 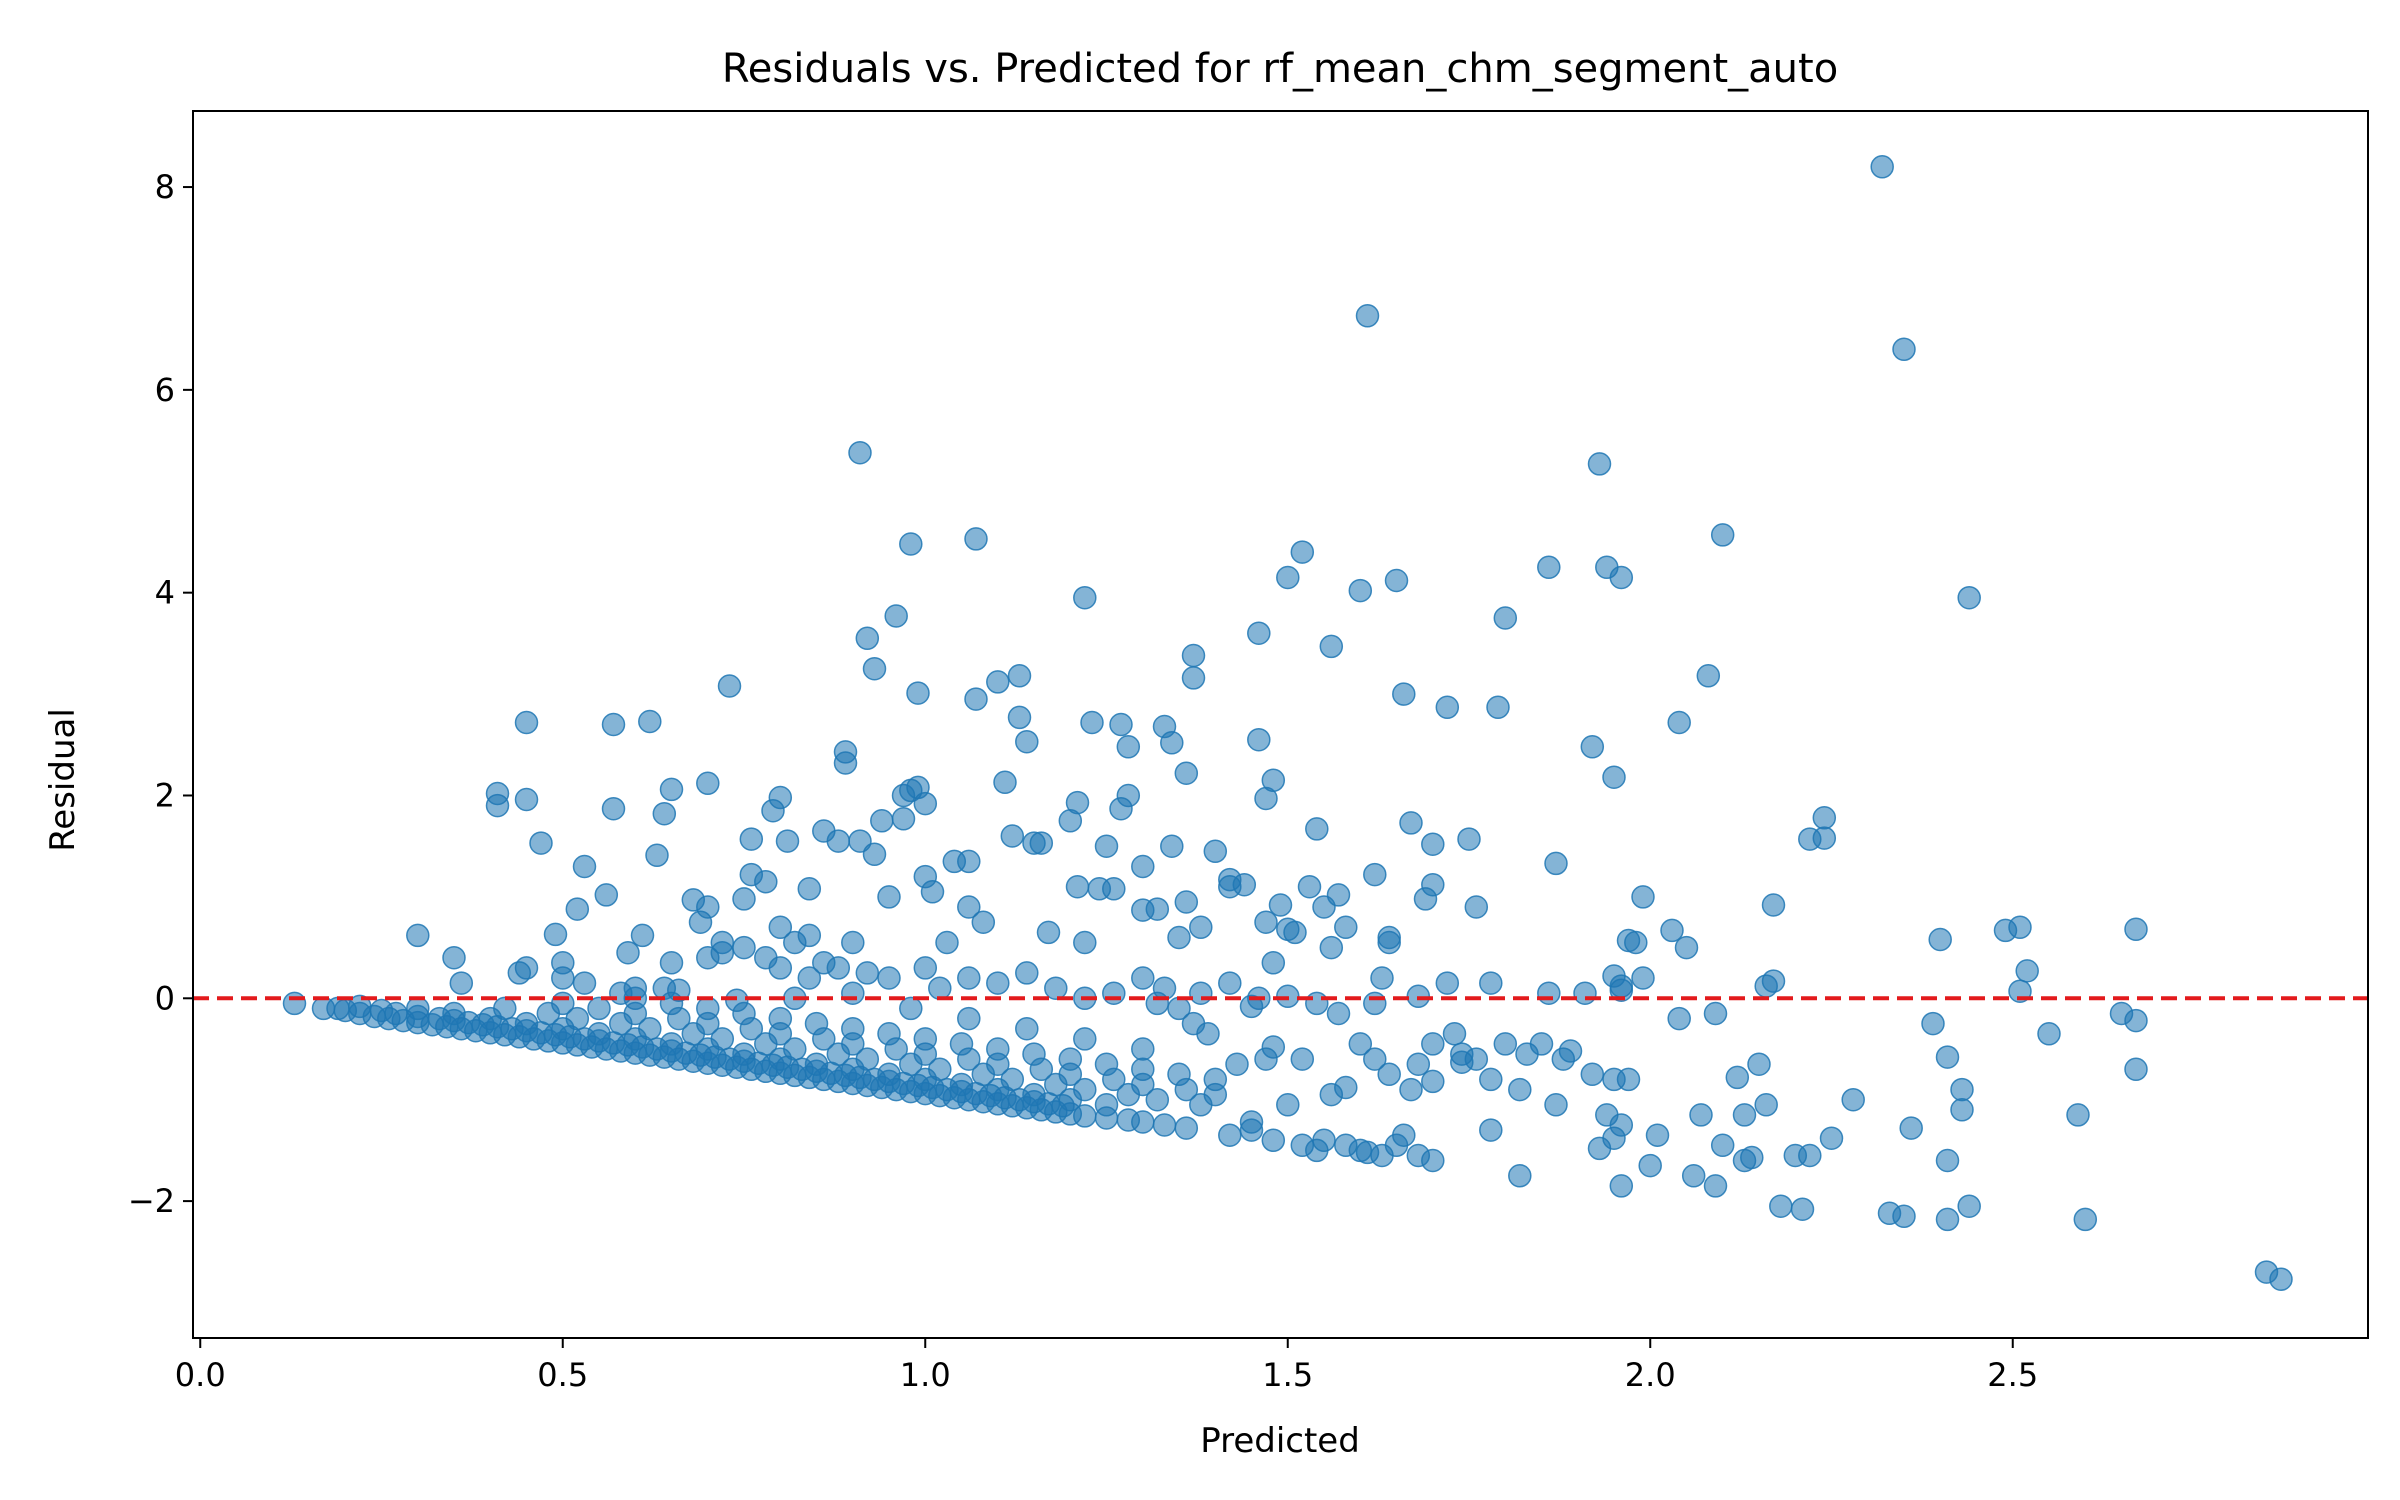 I want to click on x-tick-label: 1.0, so click(x=925, y=1375).